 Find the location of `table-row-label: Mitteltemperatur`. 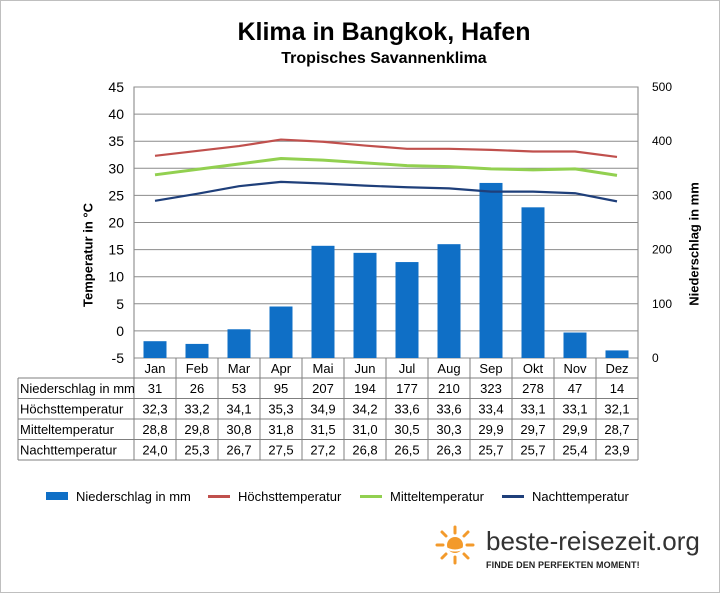

table-row-label: Mitteltemperatur is located at coordinates (67, 429).